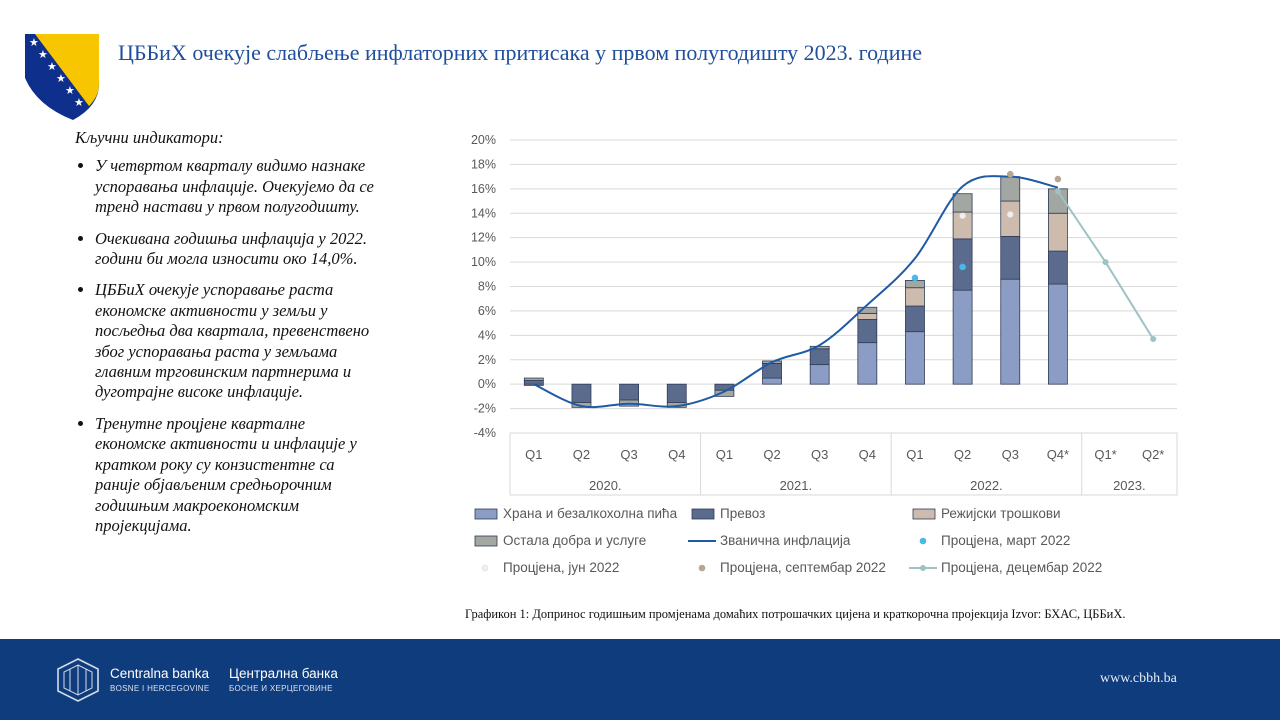 This screenshot has height=720, width=1280. What do you see at coordinates (742, 513) in the screenshot?
I see `legend-label: Превоз` at bounding box center [742, 513].